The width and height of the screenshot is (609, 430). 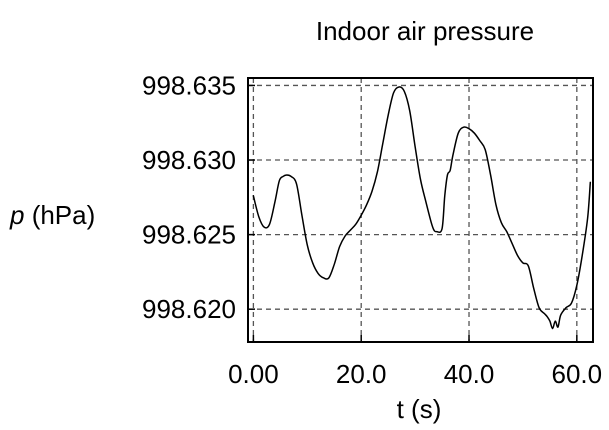 What do you see at coordinates (189, 197) in the screenshot?
I see `y-tick-labels: 998.620 998.625 998.630 998.635` at bounding box center [189, 197].